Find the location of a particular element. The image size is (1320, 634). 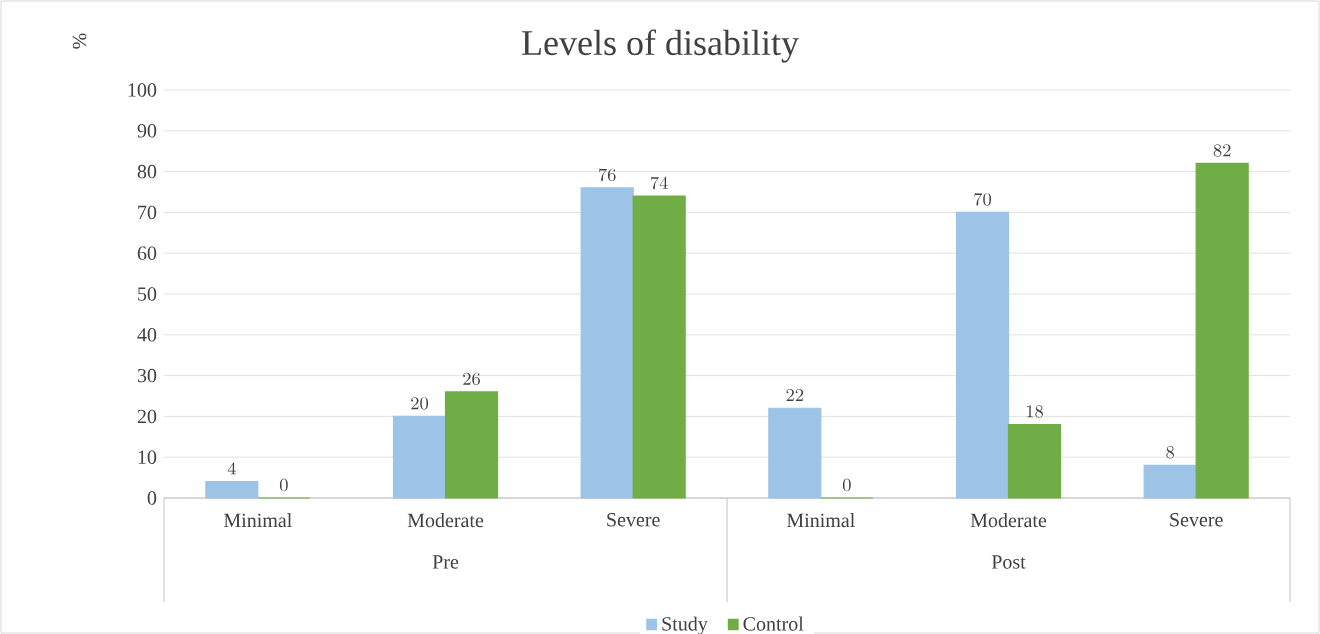

data-label: 26 is located at coordinates (471, 379).